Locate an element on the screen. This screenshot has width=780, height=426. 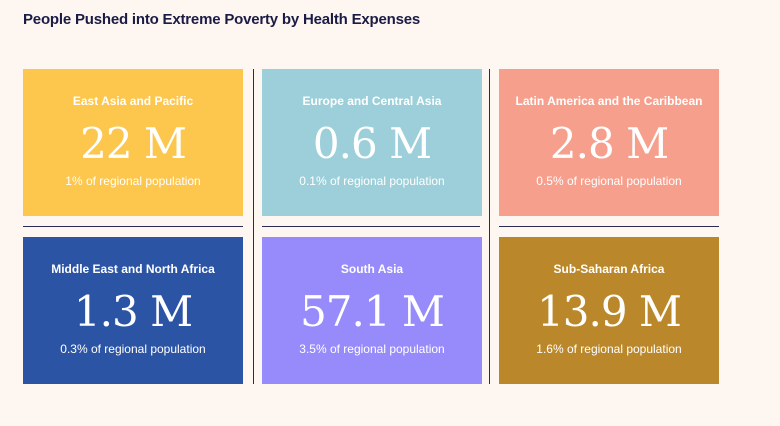
card-value: 13.9 M is located at coordinates (609, 311).